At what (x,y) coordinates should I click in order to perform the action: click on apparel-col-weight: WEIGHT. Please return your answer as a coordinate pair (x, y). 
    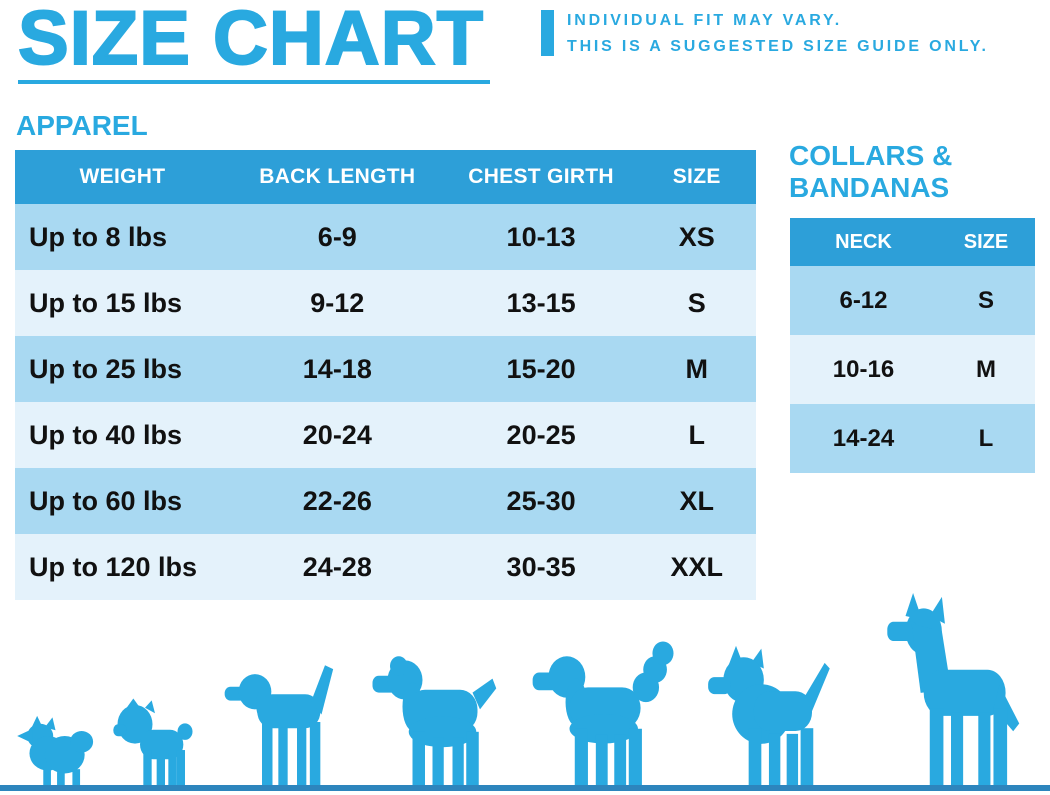
    Looking at the image, I should click on (122, 177).